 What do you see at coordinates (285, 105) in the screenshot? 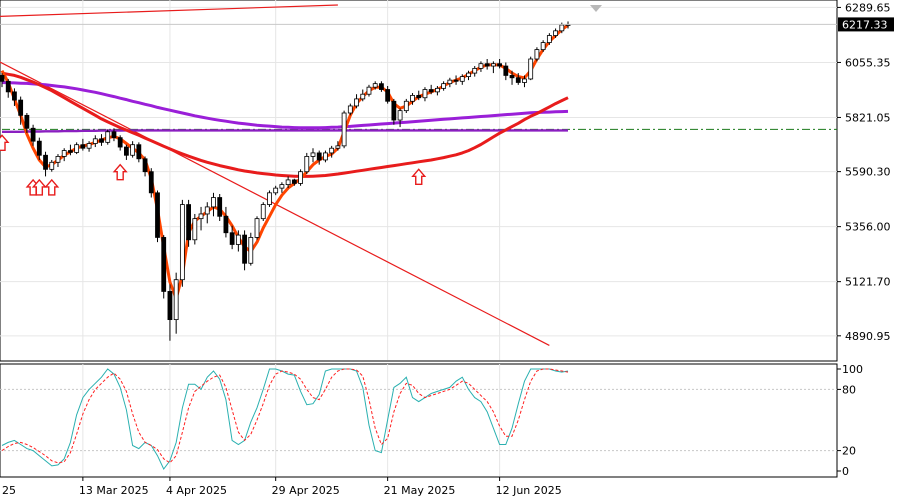
I see `slow-ma-line` at bounding box center [285, 105].